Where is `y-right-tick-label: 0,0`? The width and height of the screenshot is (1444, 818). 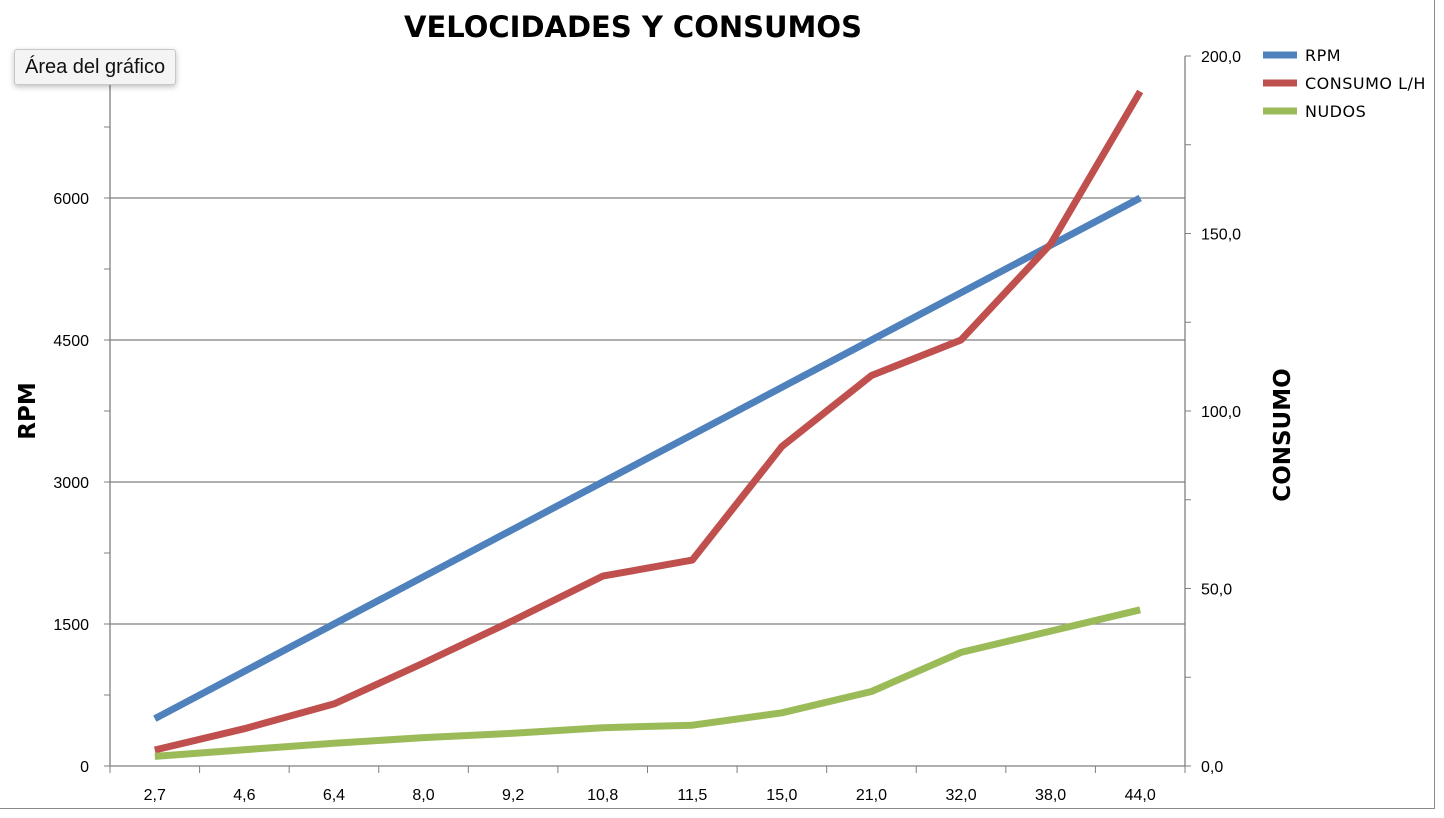
y-right-tick-label: 0,0 is located at coordinates (1212, 767).